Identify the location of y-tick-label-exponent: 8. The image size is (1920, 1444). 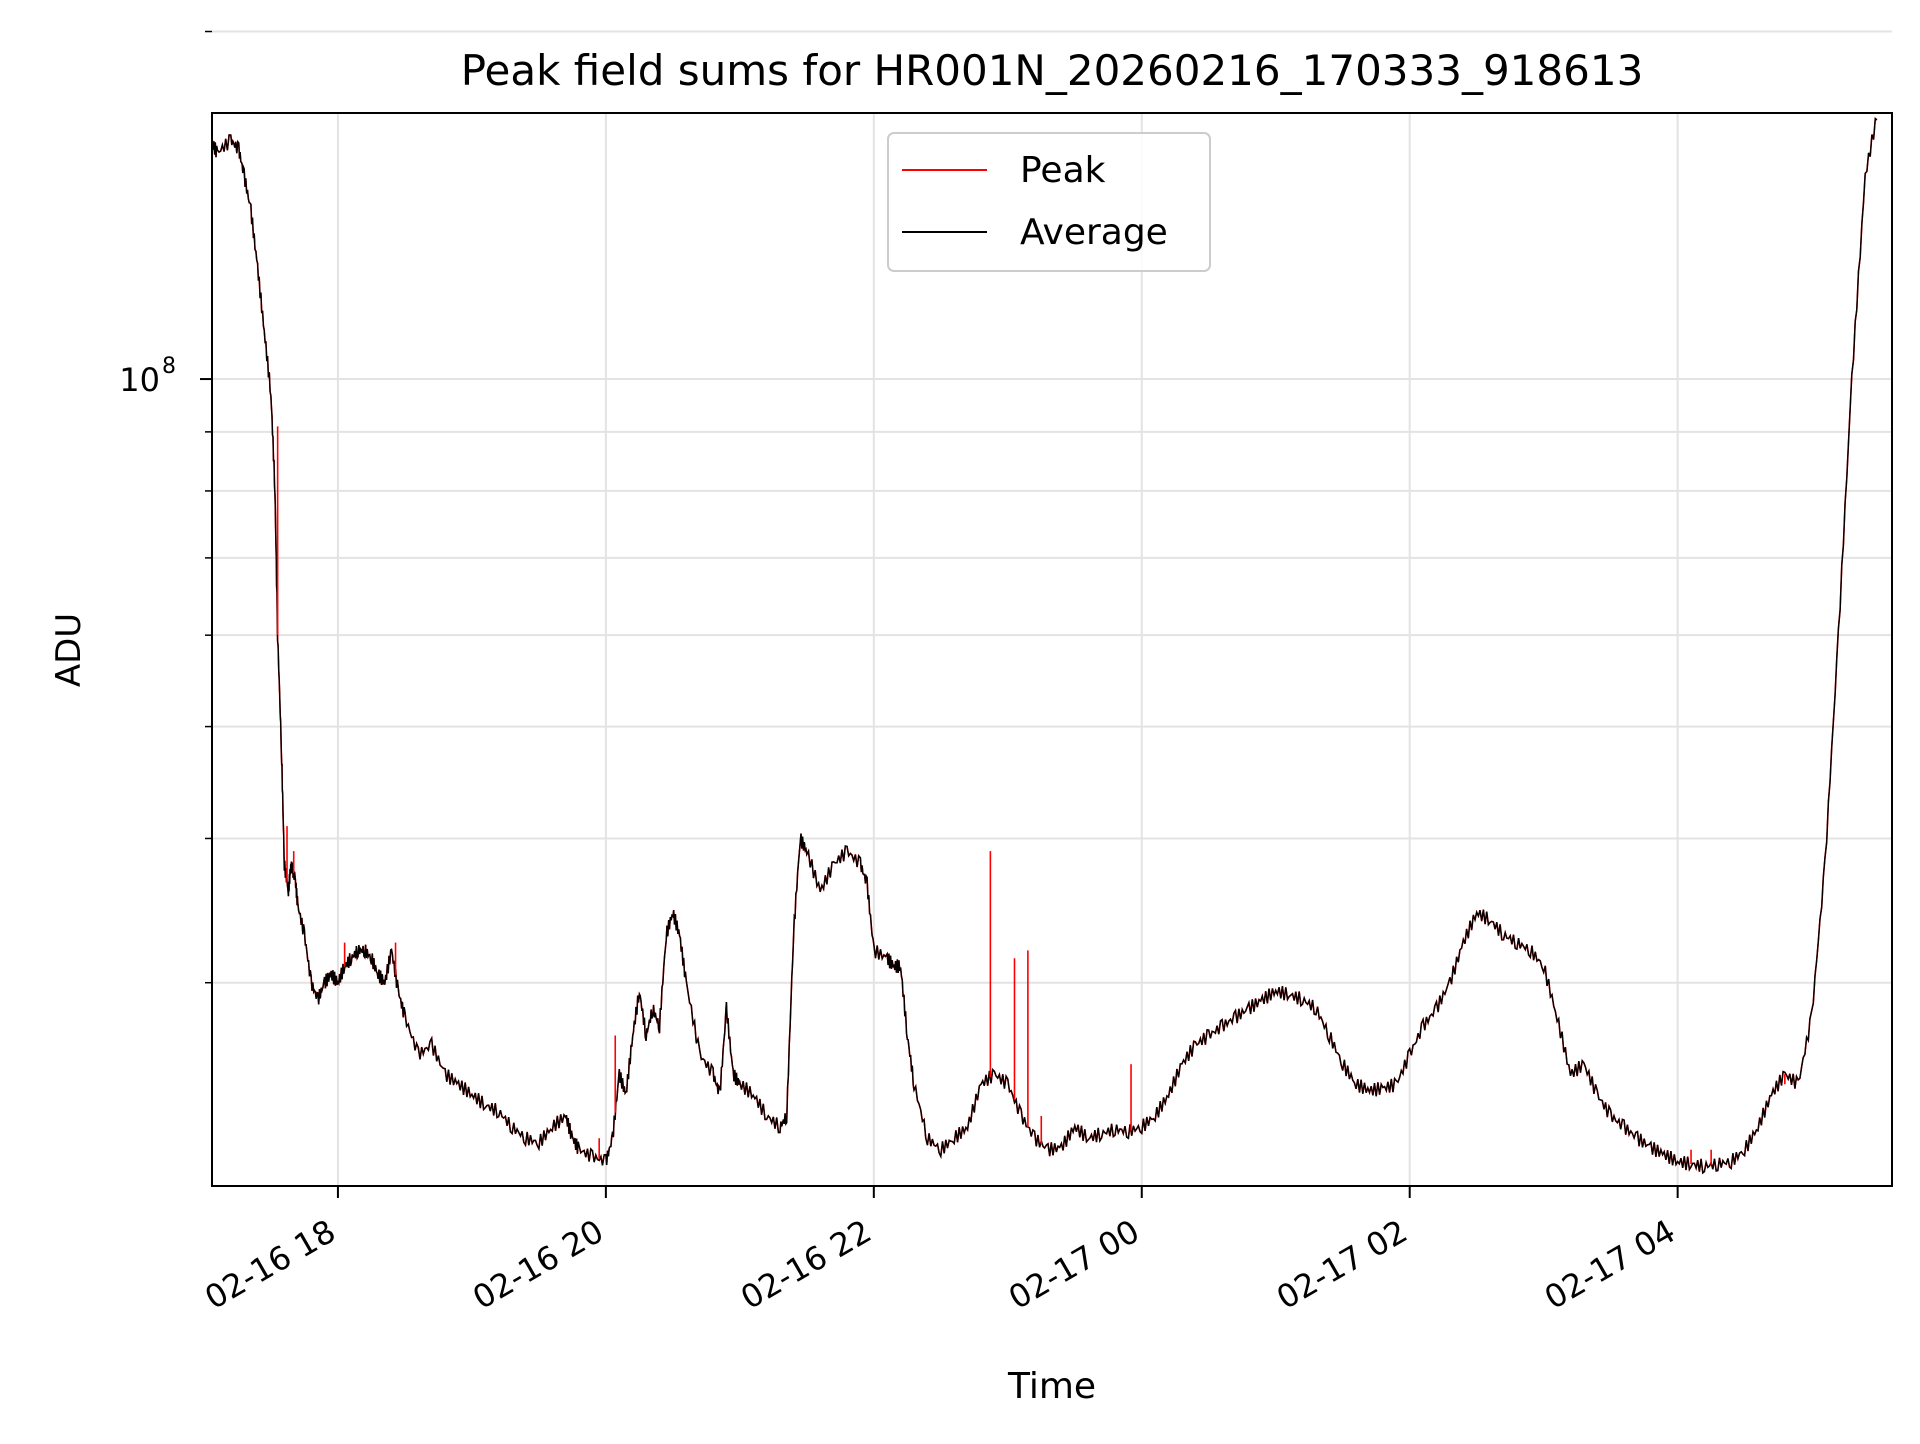
(169, 366).